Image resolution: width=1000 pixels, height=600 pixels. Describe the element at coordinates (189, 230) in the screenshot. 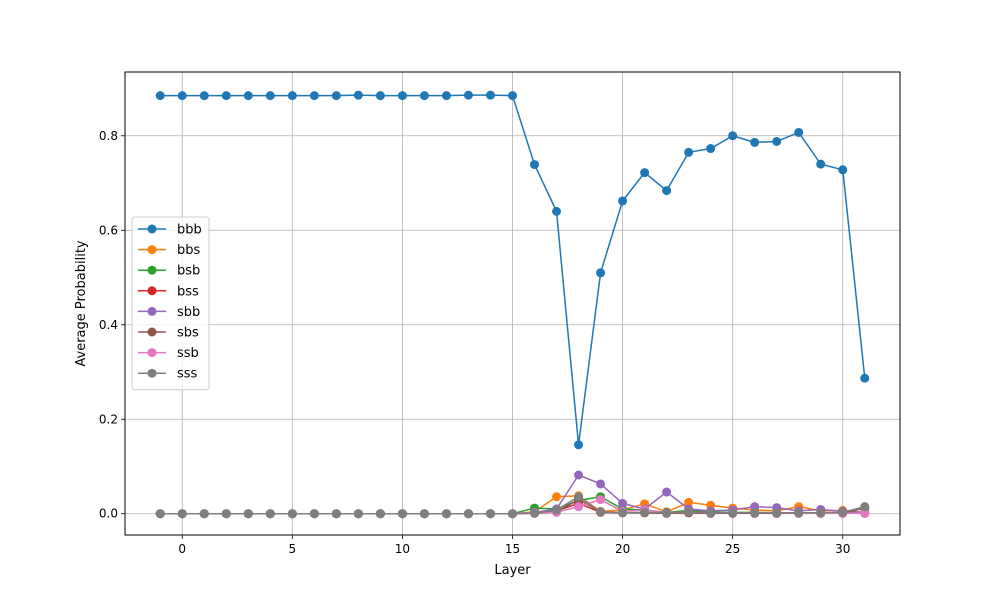

I see `legend-label: bbb` at that location.